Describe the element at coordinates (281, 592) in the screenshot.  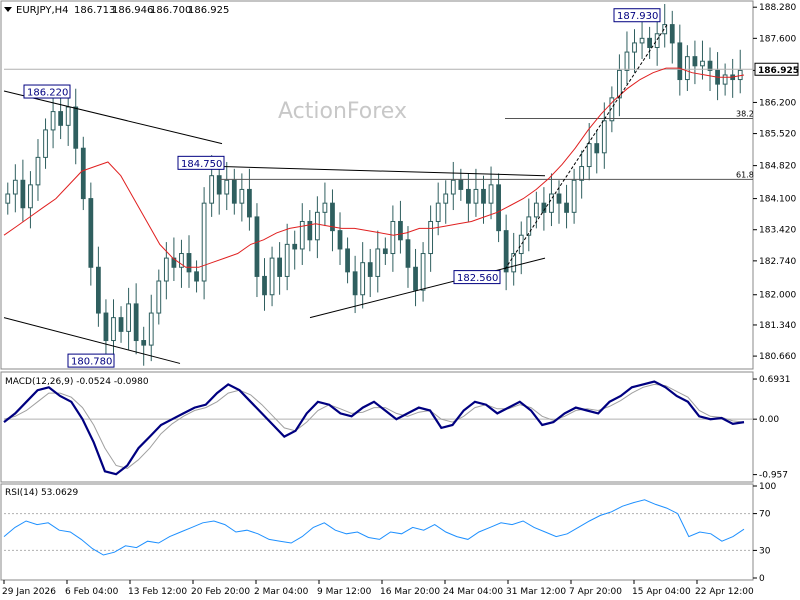
I see `time-tick-label: 2 Mar 04:00` at that location.